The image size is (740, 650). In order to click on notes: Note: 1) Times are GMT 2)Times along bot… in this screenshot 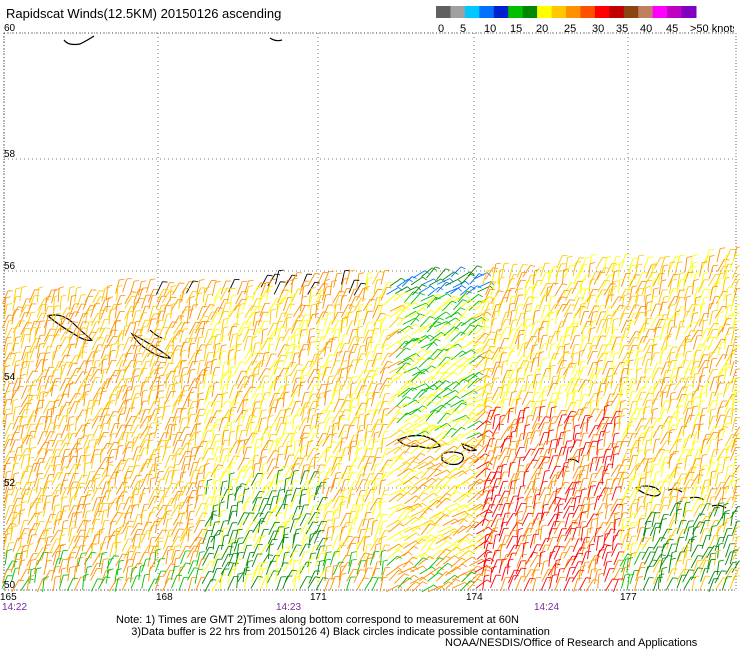, I will do `click(333, 626)`.